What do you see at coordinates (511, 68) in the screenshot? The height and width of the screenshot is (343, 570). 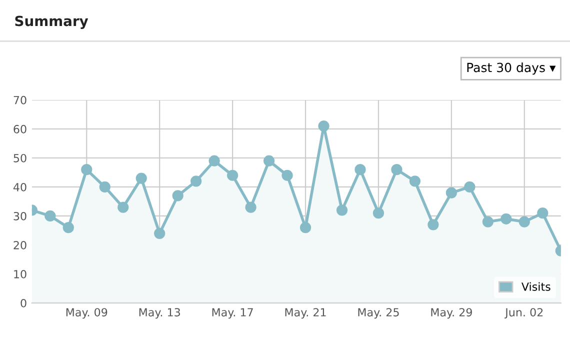 I see `text: Past 30 days ▾` at bounding box center [511, 68].